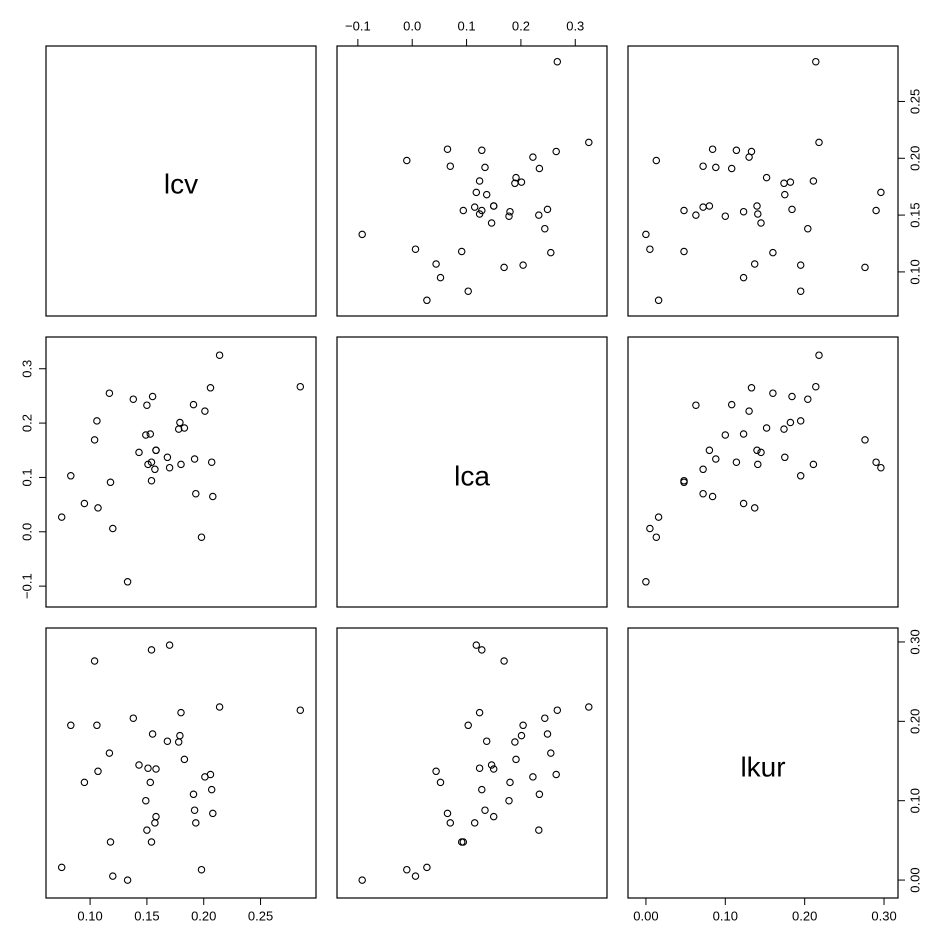  I want to click on left-tick-label-lca-4: 0.3, so click(26, 369).